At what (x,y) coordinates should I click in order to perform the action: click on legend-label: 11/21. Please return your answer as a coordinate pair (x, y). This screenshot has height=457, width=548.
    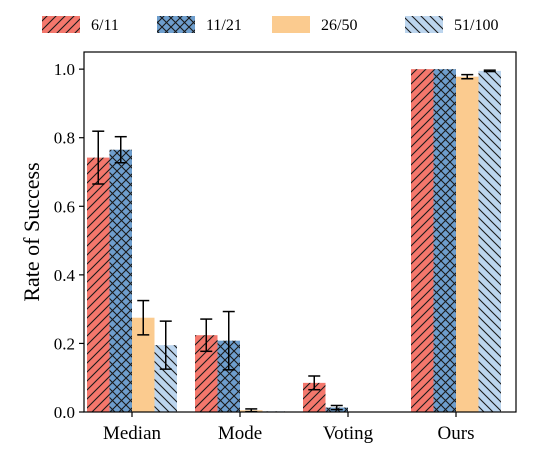
    Looking at the image, I should click on (224, 25).